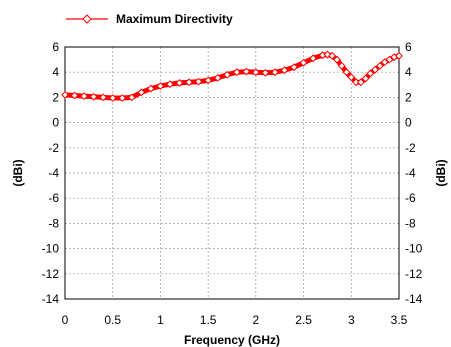 Image resolution: width=451 pixels, height=347 pixels. What do you see at coordinates (351, 320) in the screenshot?
I see `x-tick-label: 3` at bounding box center [351, 320].